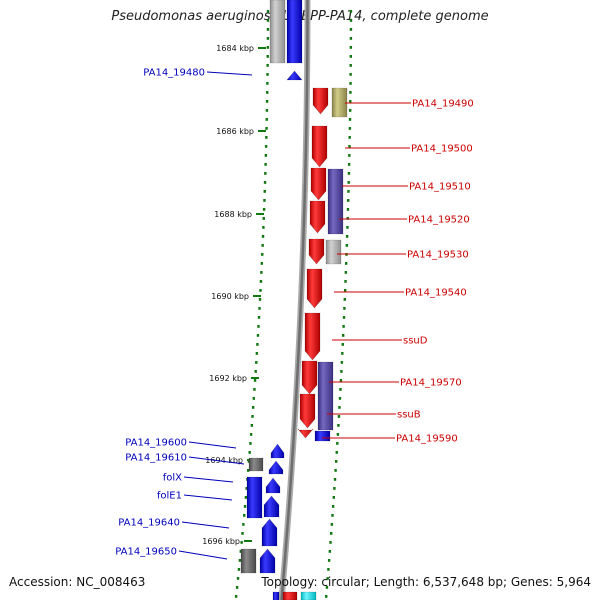 The image size is (600, 600). I want to click on gene-label: folX, so click(172, 478).